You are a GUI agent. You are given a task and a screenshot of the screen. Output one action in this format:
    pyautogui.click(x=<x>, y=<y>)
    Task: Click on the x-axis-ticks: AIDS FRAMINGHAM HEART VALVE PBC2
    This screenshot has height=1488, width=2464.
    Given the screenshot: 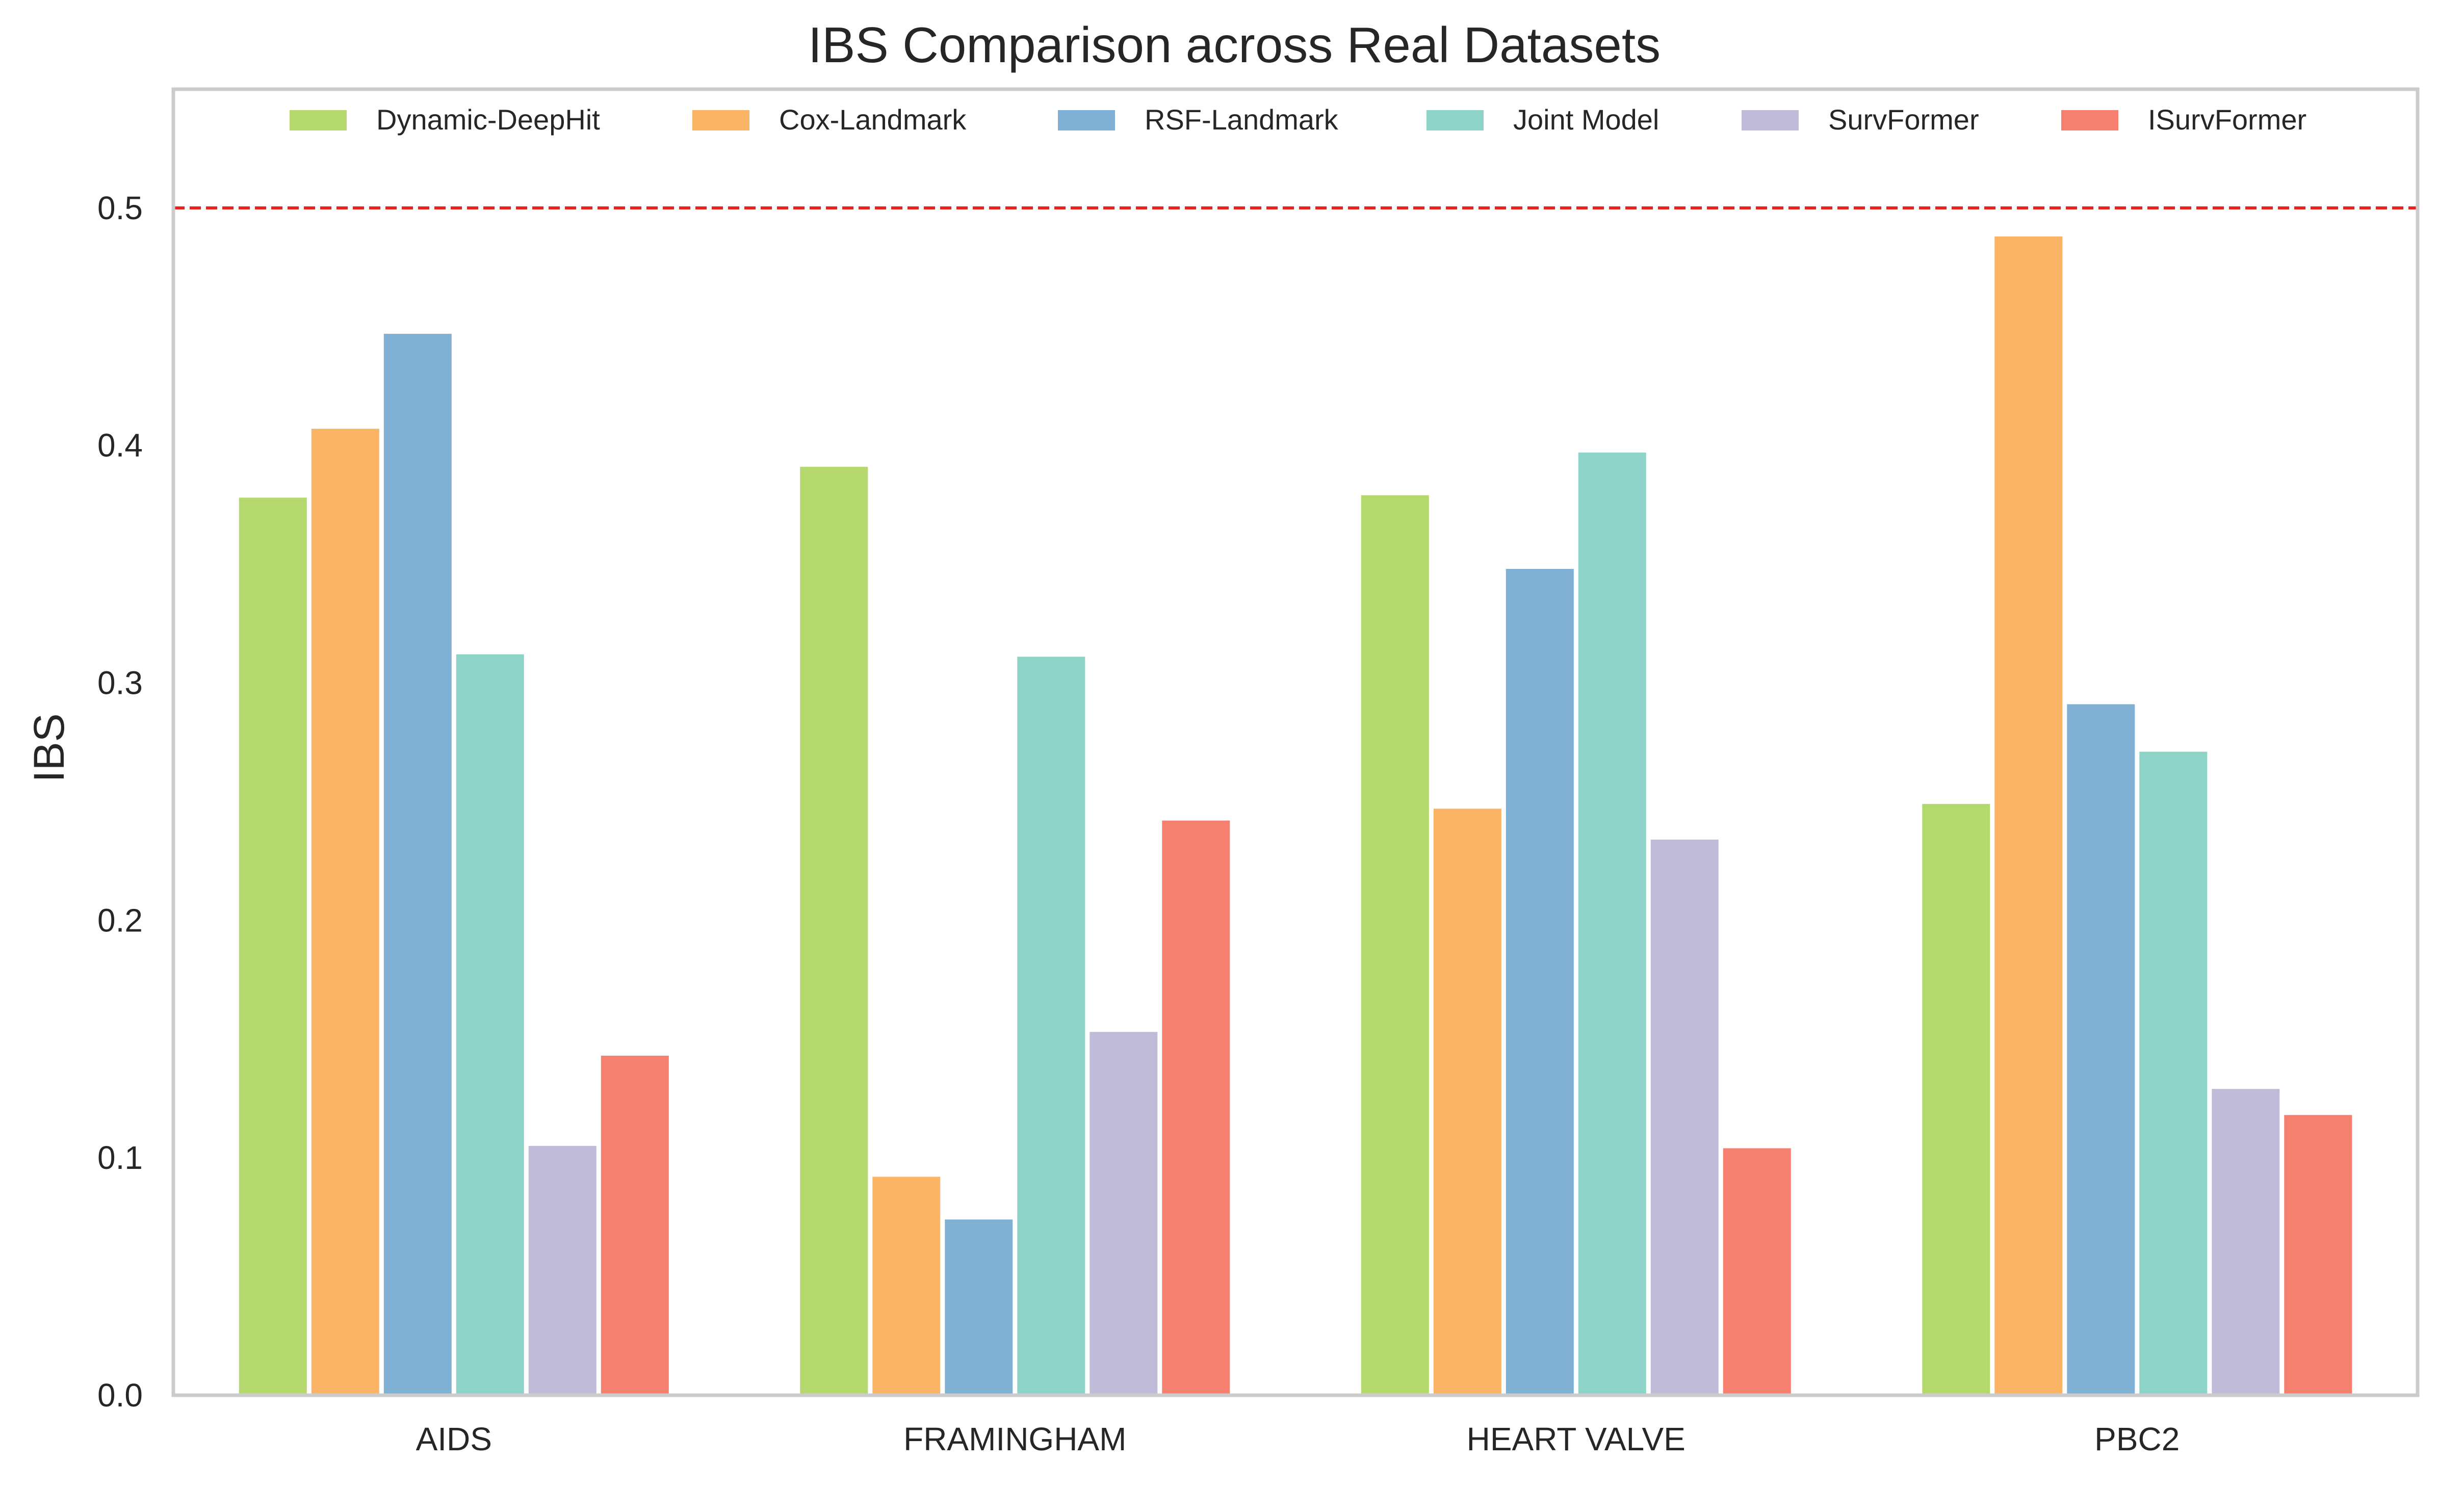 What is the action you would take?
    pyautogui.click(x=1298, y=1439)
    